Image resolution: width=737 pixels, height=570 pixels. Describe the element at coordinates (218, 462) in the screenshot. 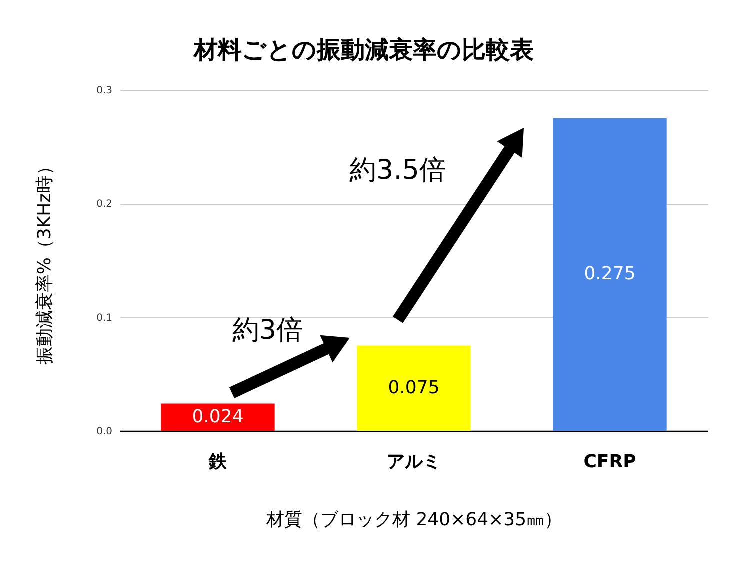

I see `x-tick-label: 鉄` at that location.